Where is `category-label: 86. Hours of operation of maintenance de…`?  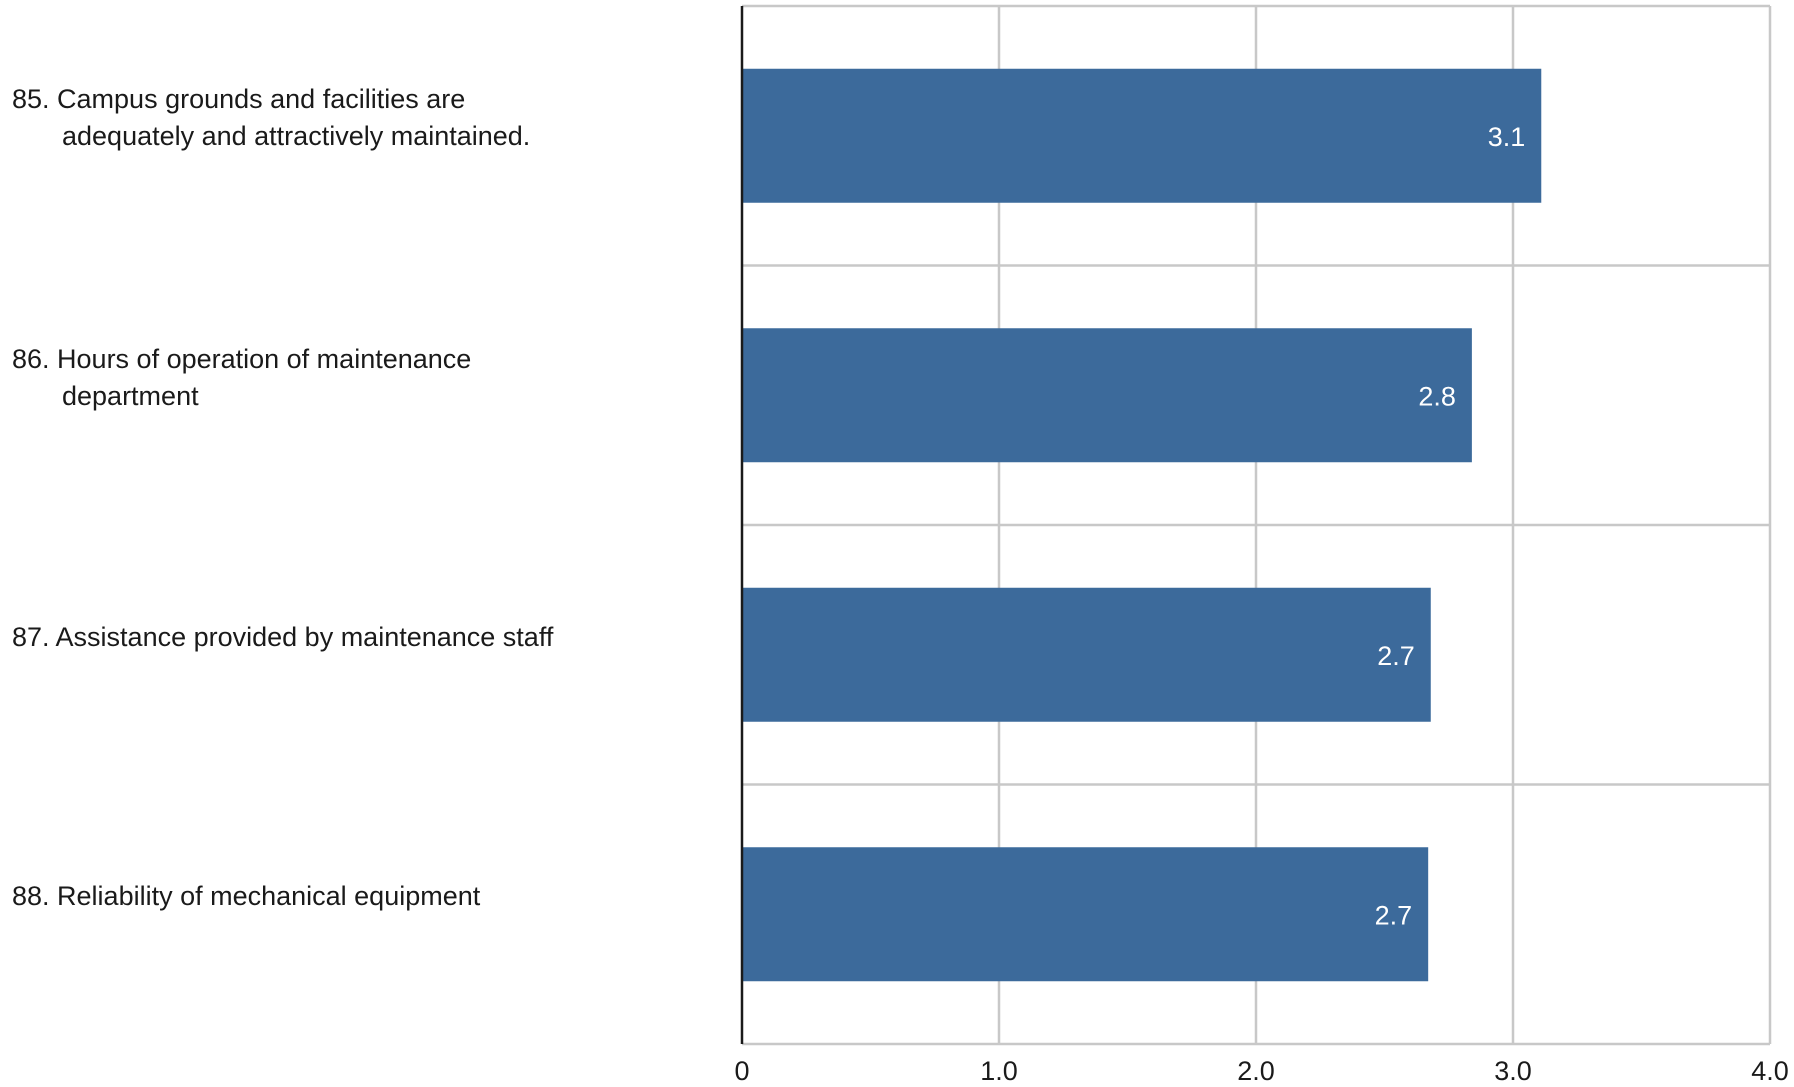 category-label: 86. Hours of operation of maintenance de… is located at coordinates (242, 377).